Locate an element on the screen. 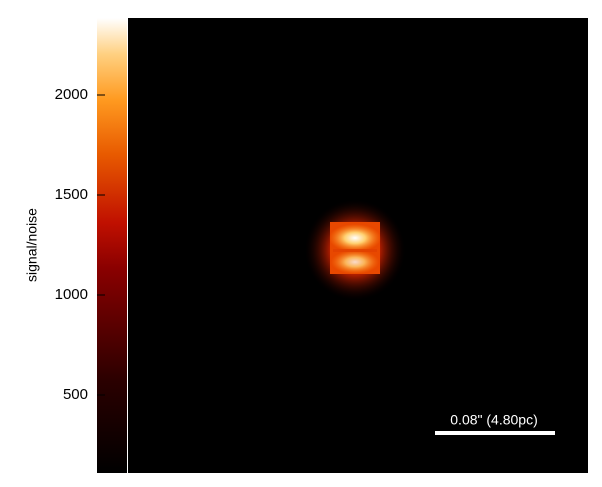 The height and width of the screenshot is (487, 602). y-tick-label: 500 is located at coordinates (75, 394).